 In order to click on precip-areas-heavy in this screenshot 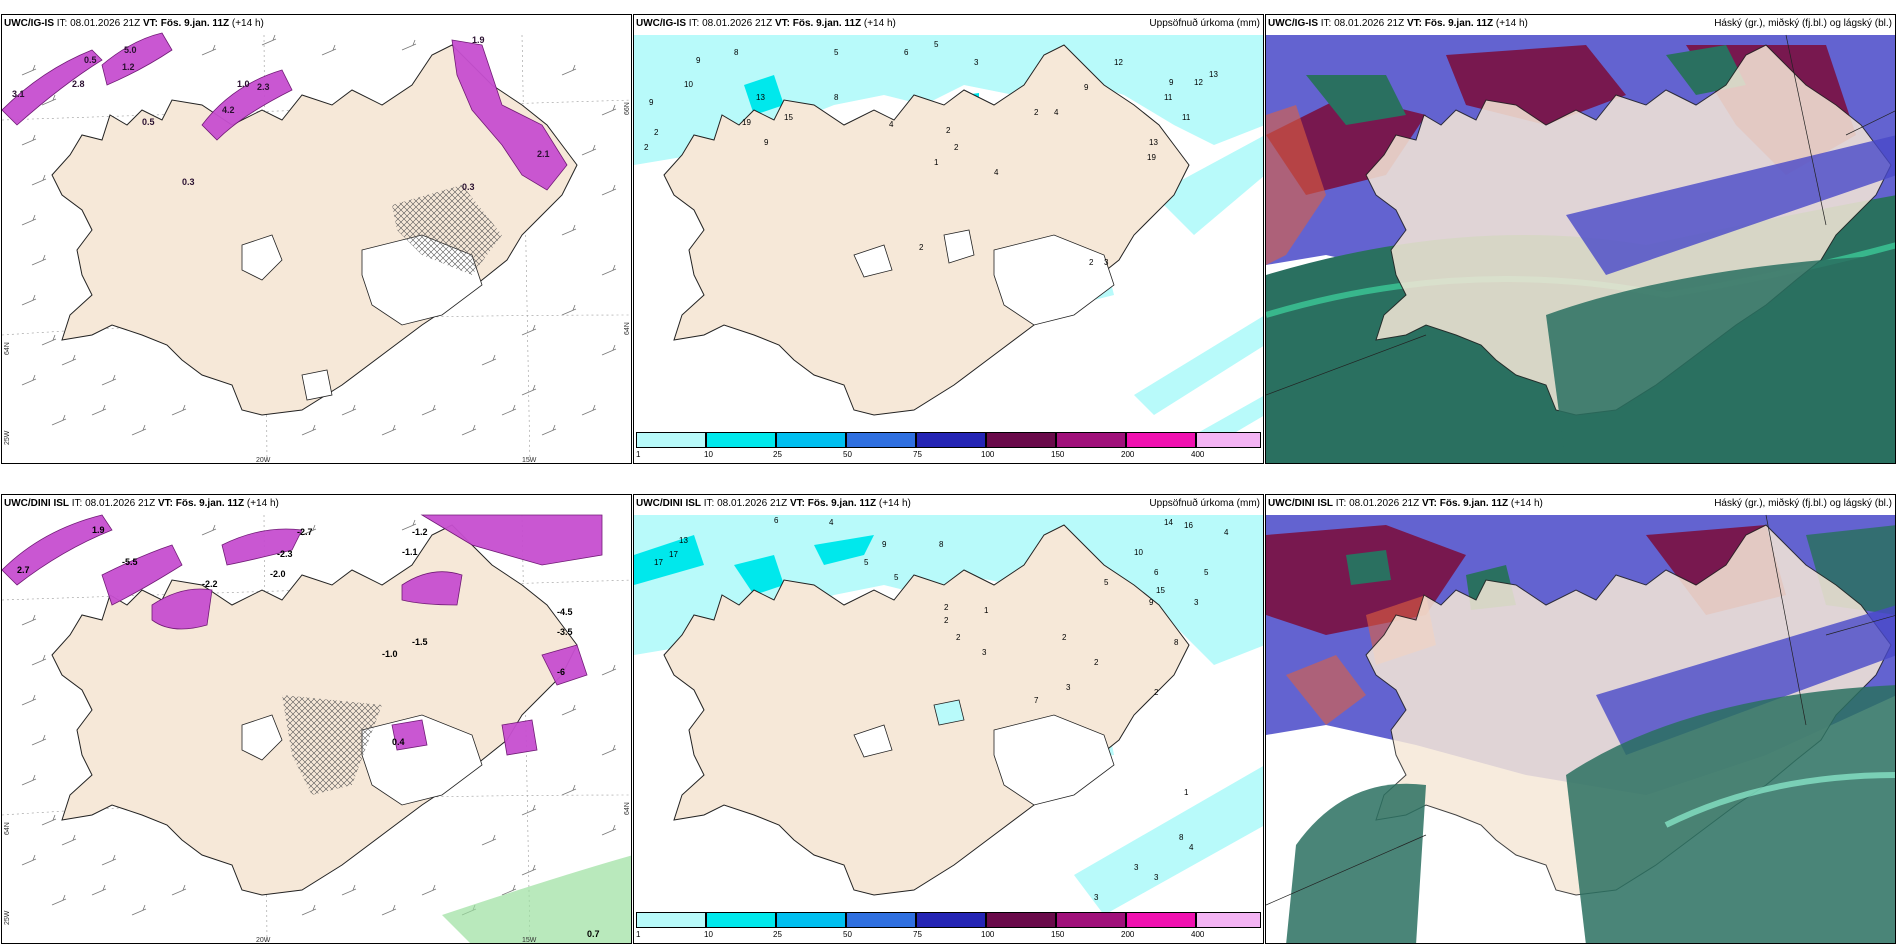, I will do `click(754, 565)`.